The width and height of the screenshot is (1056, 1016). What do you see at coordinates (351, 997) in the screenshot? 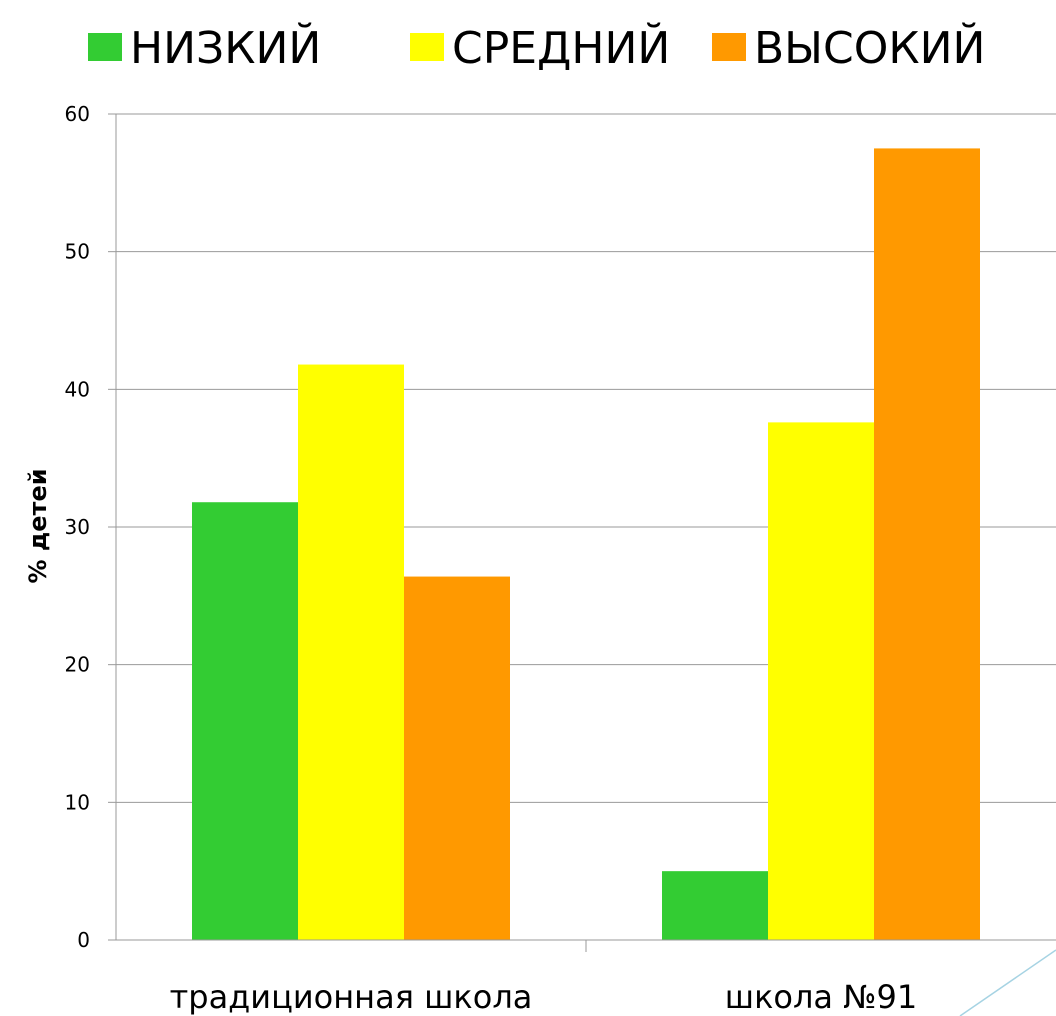
I see `x-category-label-1: традиционная школа` at bounding box center [351, 997].